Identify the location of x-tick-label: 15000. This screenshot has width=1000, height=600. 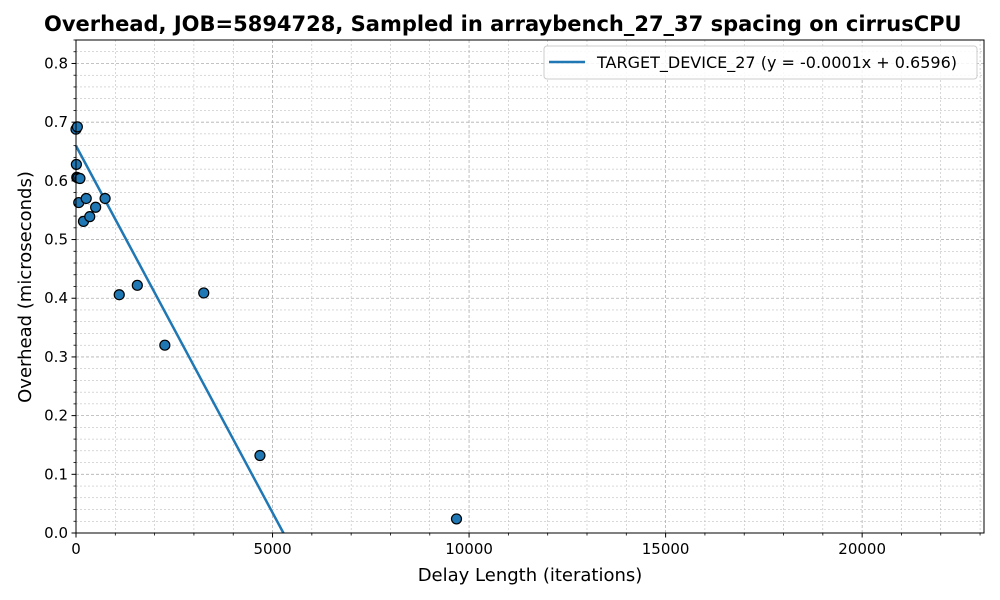
(666, 549).